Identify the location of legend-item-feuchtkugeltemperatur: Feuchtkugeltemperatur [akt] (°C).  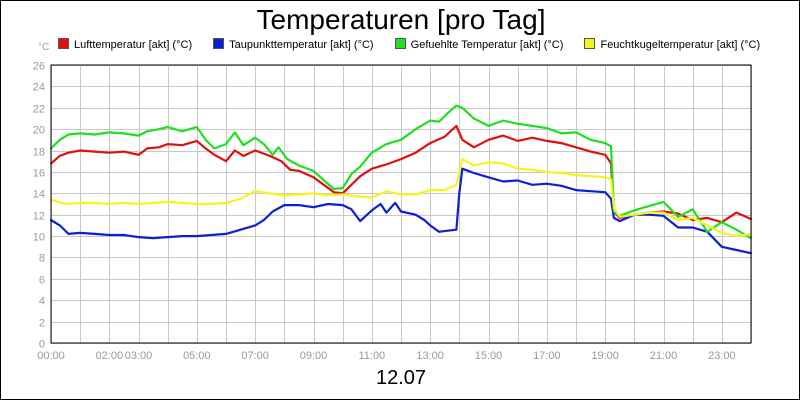
(672, 44).